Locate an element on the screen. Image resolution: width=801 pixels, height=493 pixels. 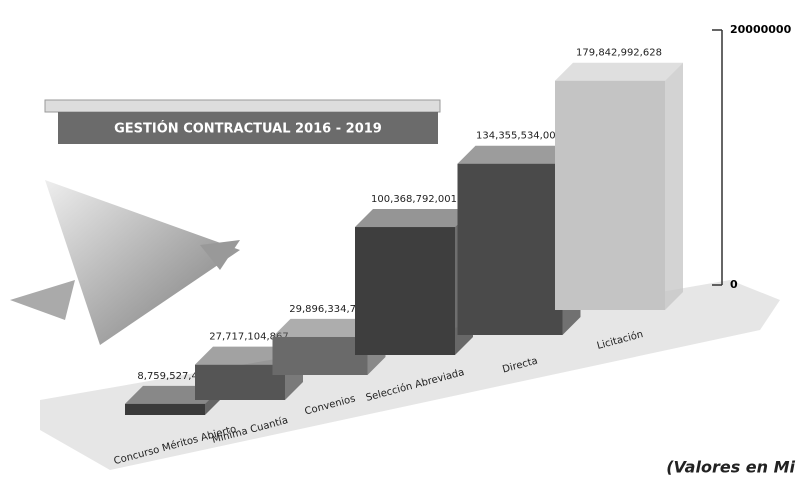
value-label: 29,896,334,727 is located at coordinates (329, 309).